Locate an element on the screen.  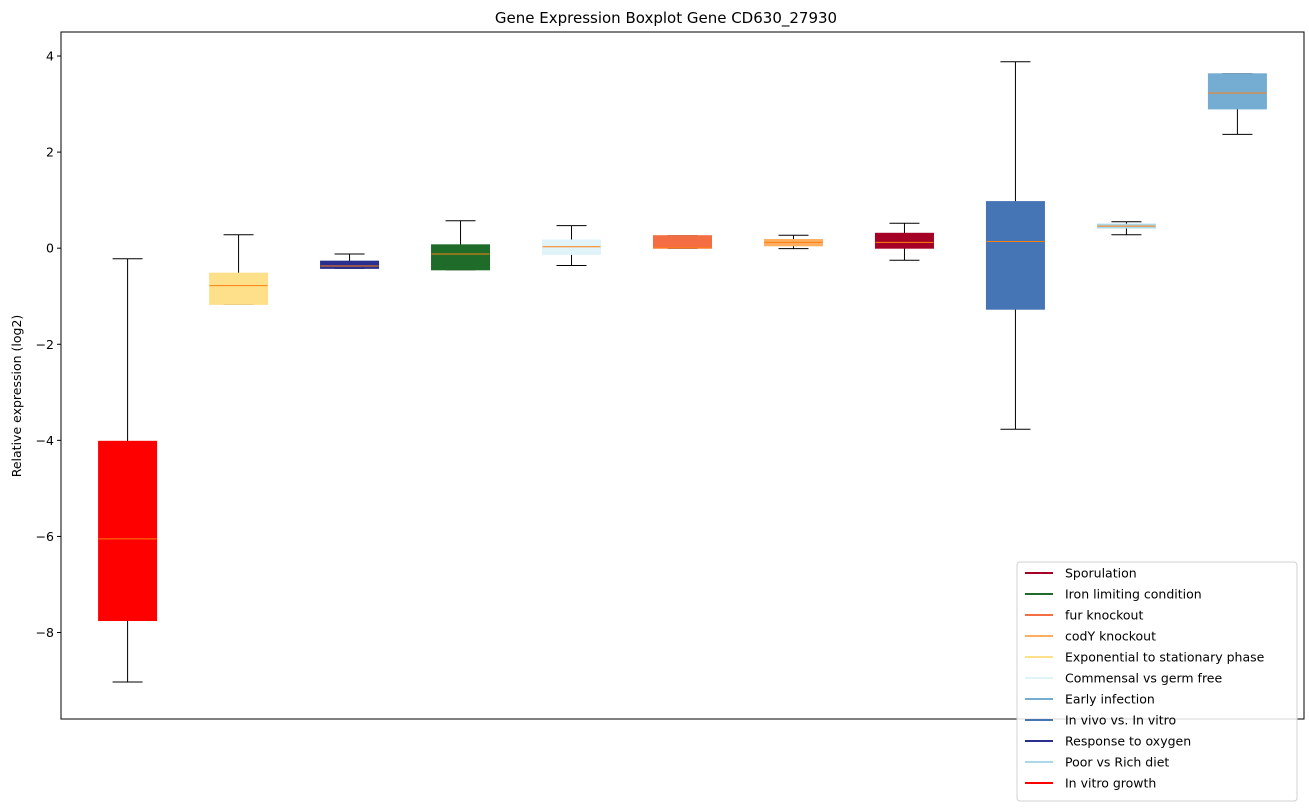
y-axis-ticks: −8 −6 −4 −2 0 2 4 is located at coordinates (48, 344).